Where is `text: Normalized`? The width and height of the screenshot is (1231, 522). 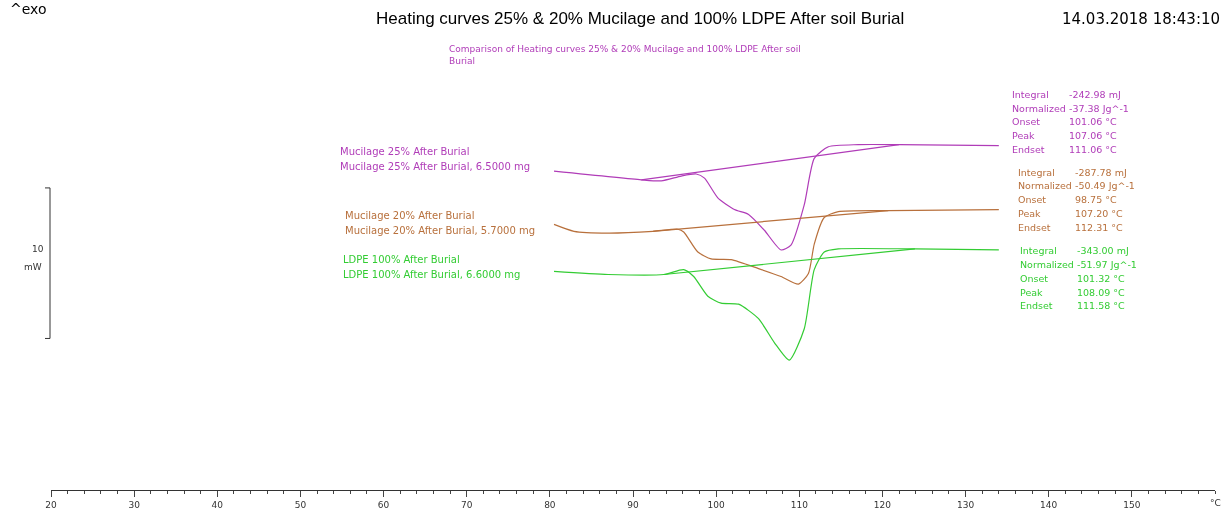
text: Normalized is located at coordinates (1039, 108).